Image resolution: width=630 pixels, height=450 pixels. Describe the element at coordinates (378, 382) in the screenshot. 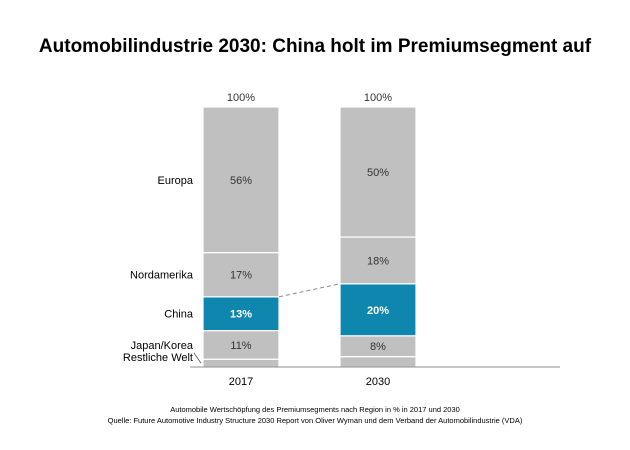

I see `category-label-2030: 2030` at that location.